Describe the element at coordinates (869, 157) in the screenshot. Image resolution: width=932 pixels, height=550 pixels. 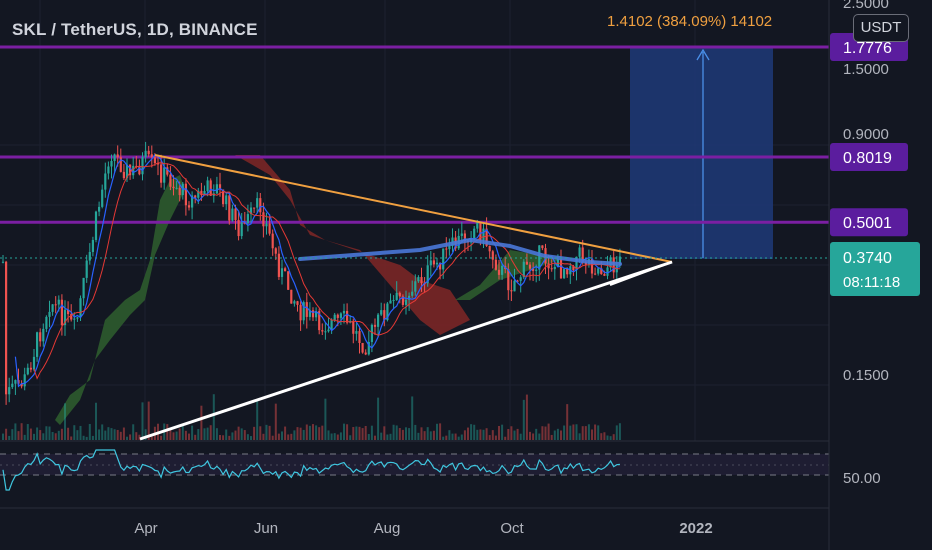
I see `level-price-tag` at that location.